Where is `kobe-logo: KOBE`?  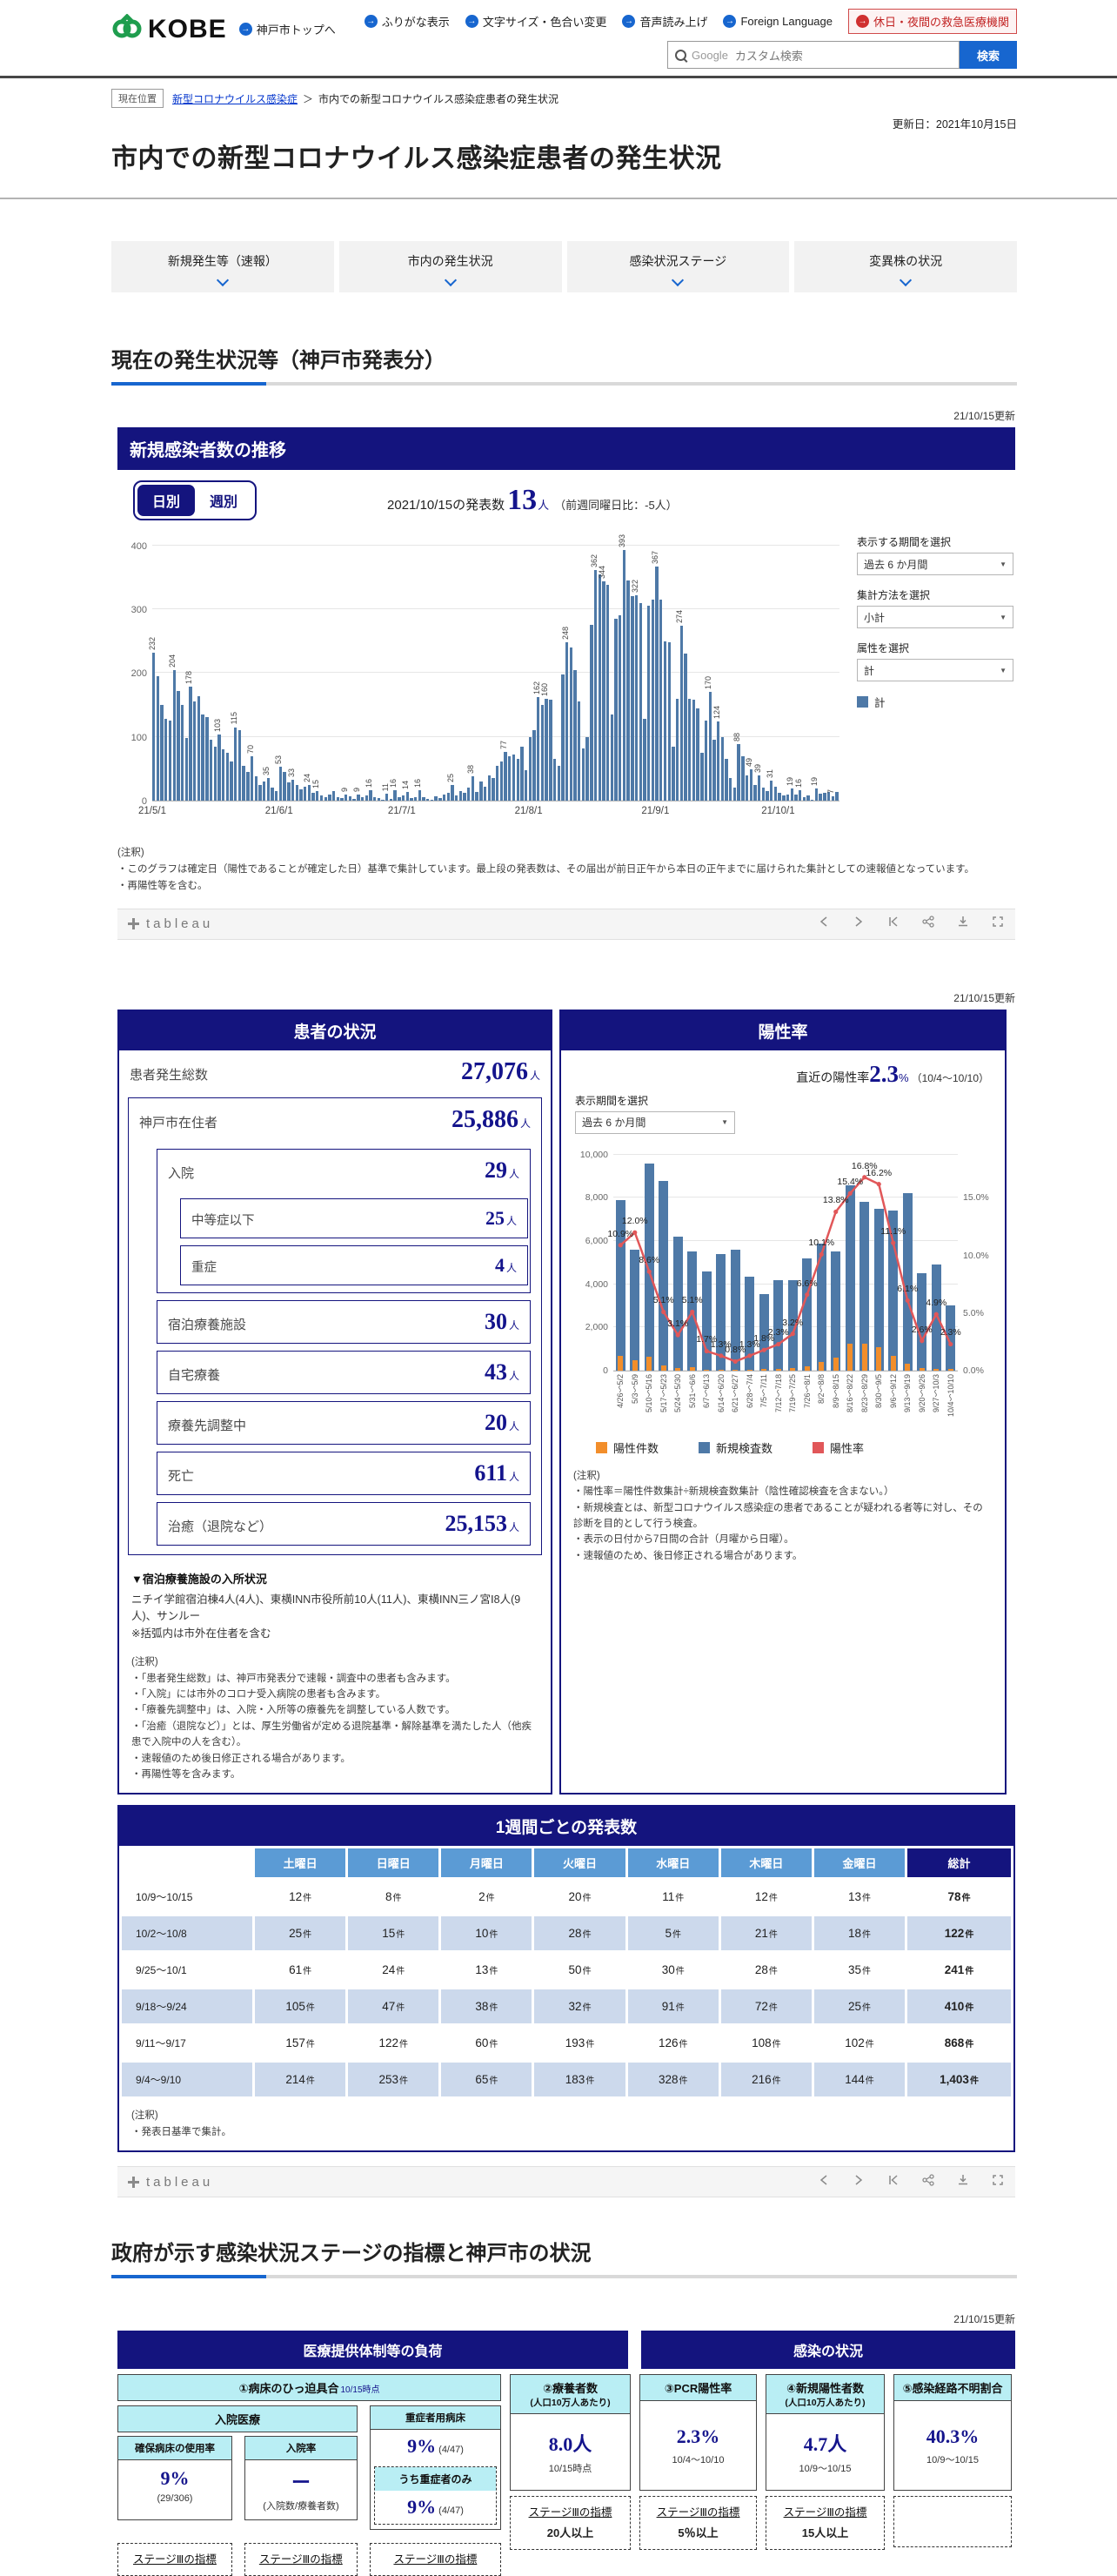 kobe-logo: KOBE is located at coordinates (169, 29).